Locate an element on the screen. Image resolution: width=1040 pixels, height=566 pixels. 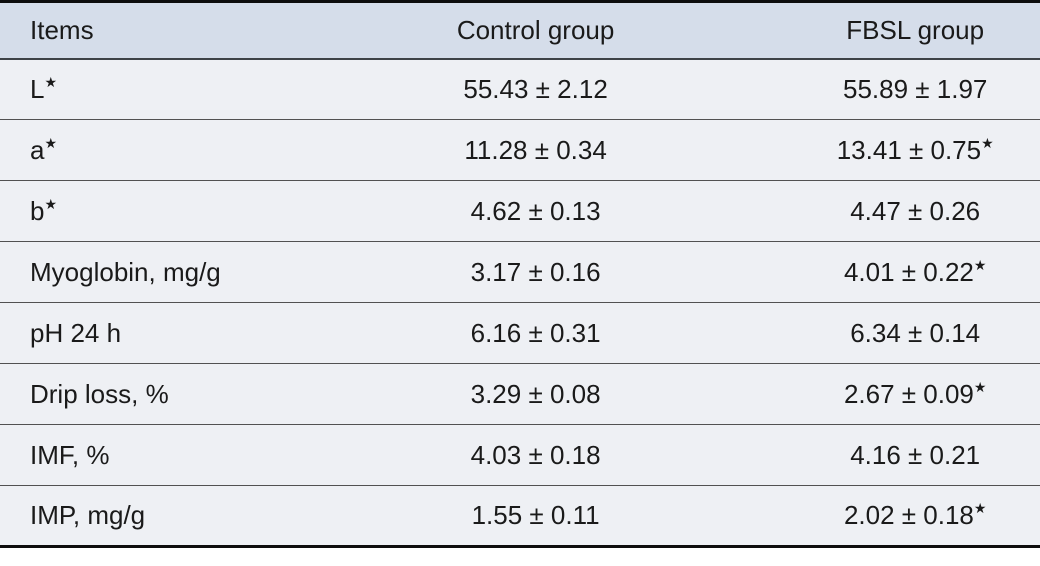
fbsl-value: 4.47 ± 0.26 is located at coordinates (915, 210).